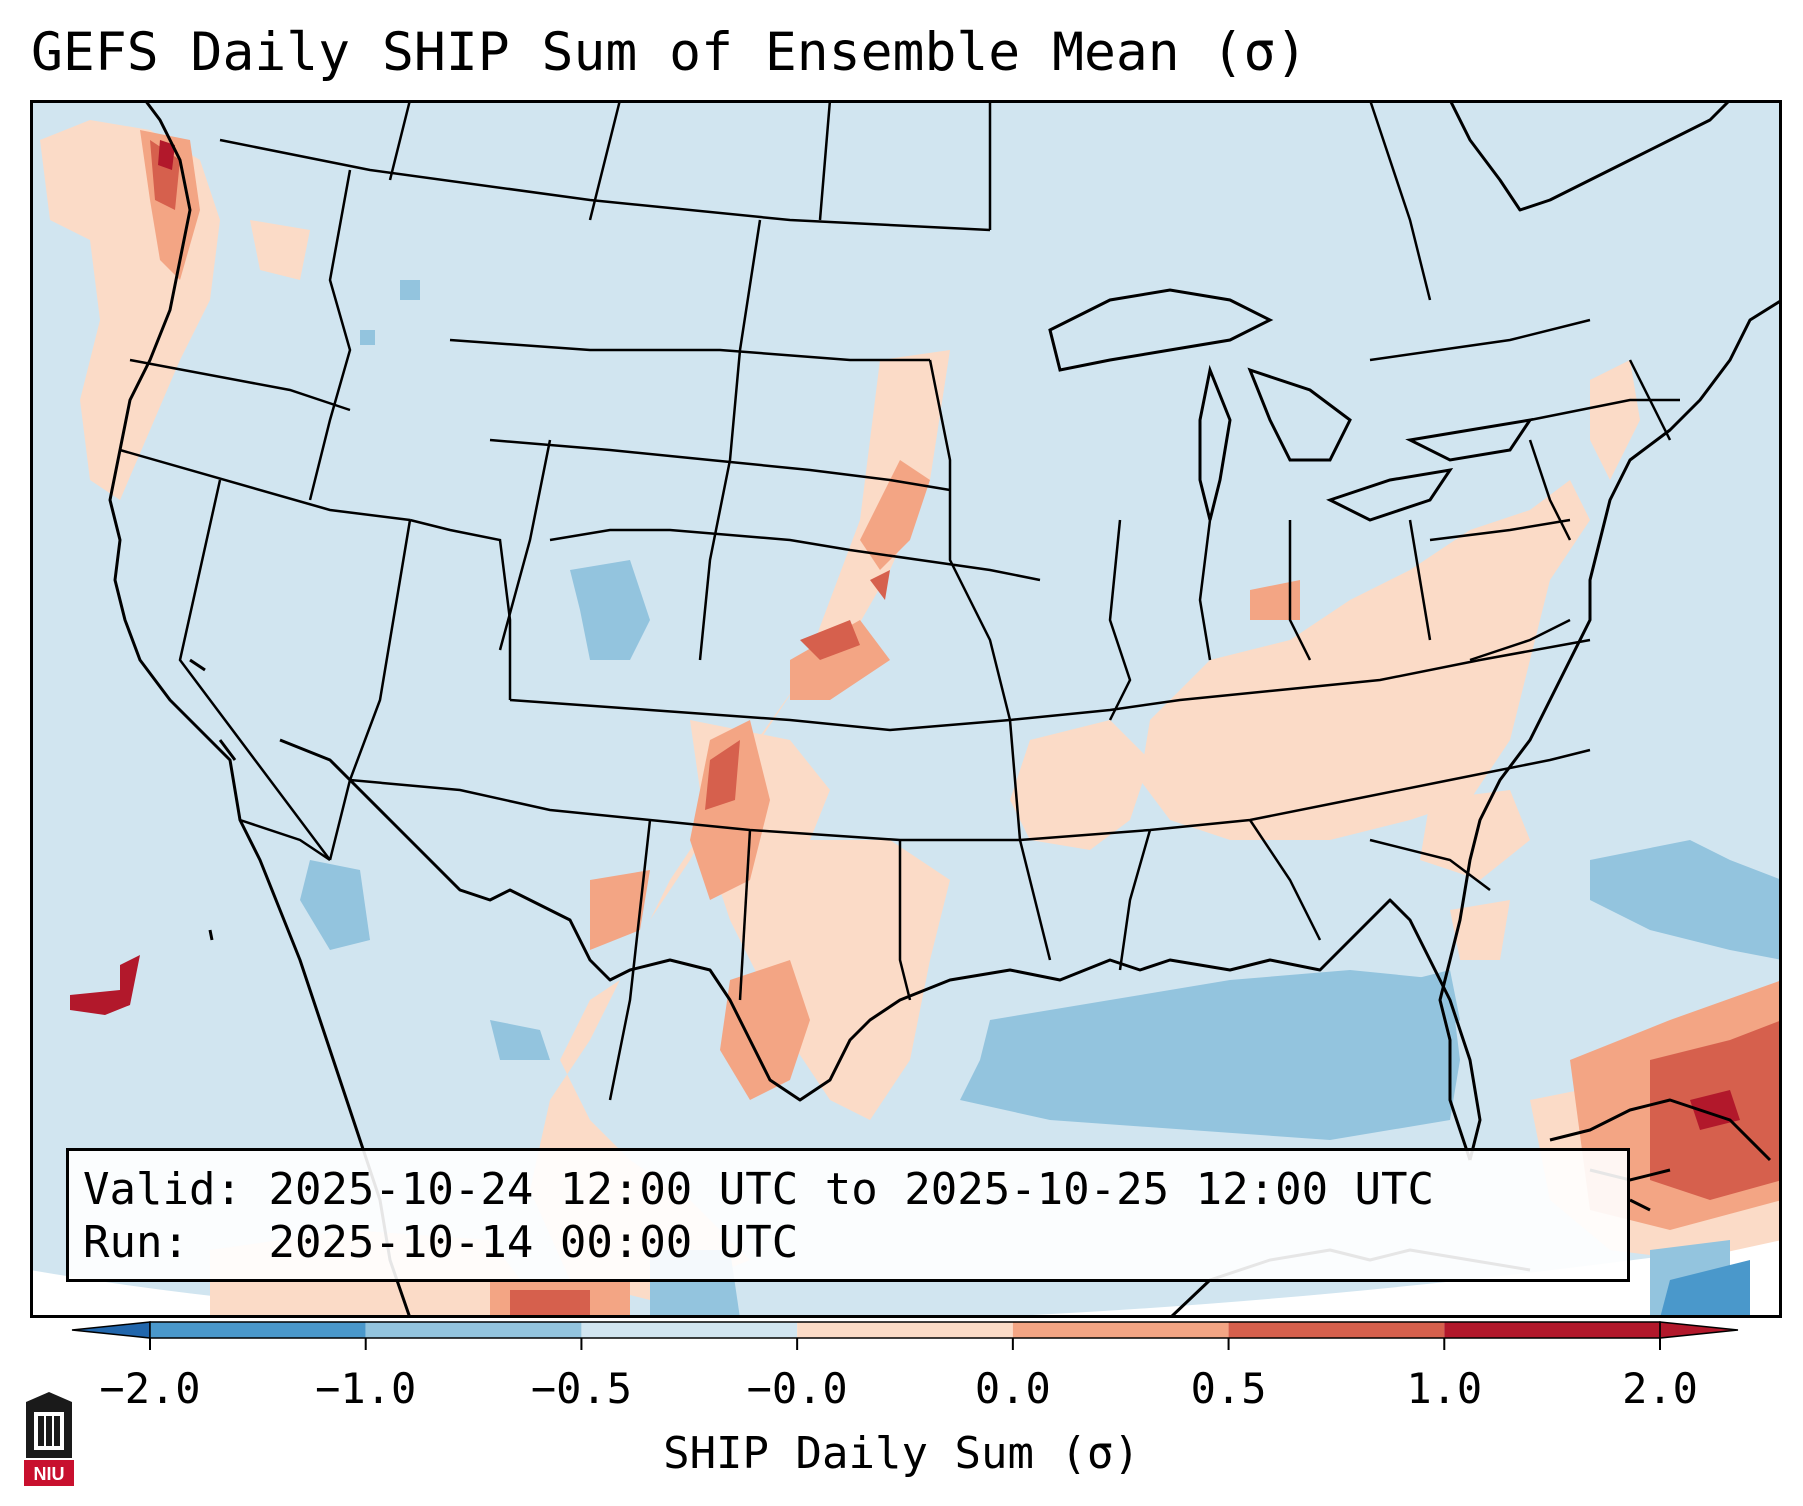 This screenshot has width=1803, height=1506. I want to click on colorbar-tick-label: 0.5, so click(1228, 1388).